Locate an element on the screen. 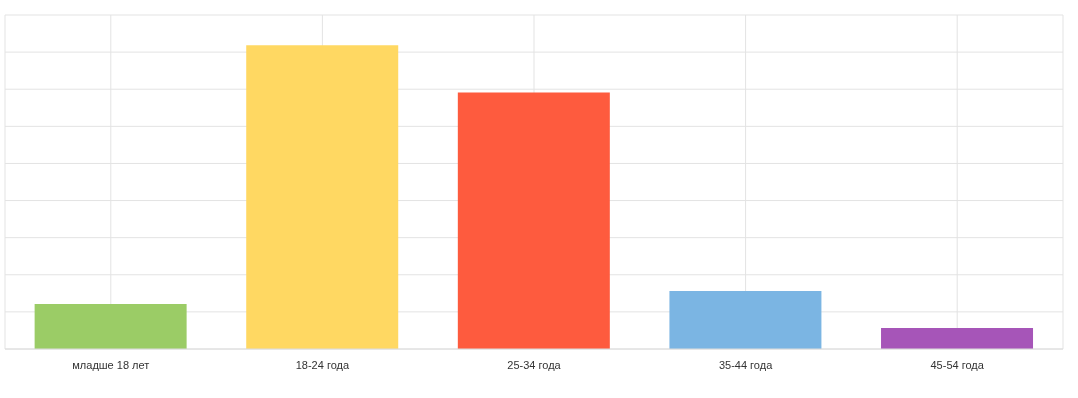  x-tick-label: 35-44 года is located at coordinates (746, 364).